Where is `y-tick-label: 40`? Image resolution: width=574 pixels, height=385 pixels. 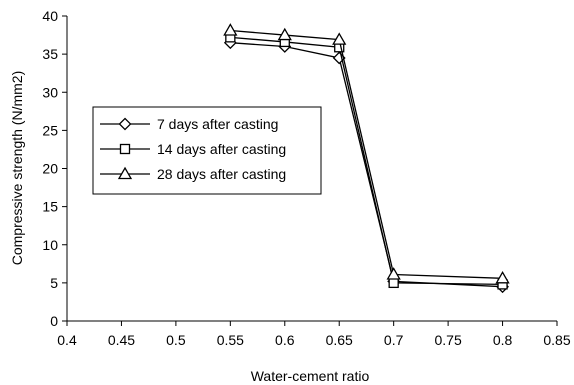 y-tick-label: 40 is located at coordinates (50, 16).